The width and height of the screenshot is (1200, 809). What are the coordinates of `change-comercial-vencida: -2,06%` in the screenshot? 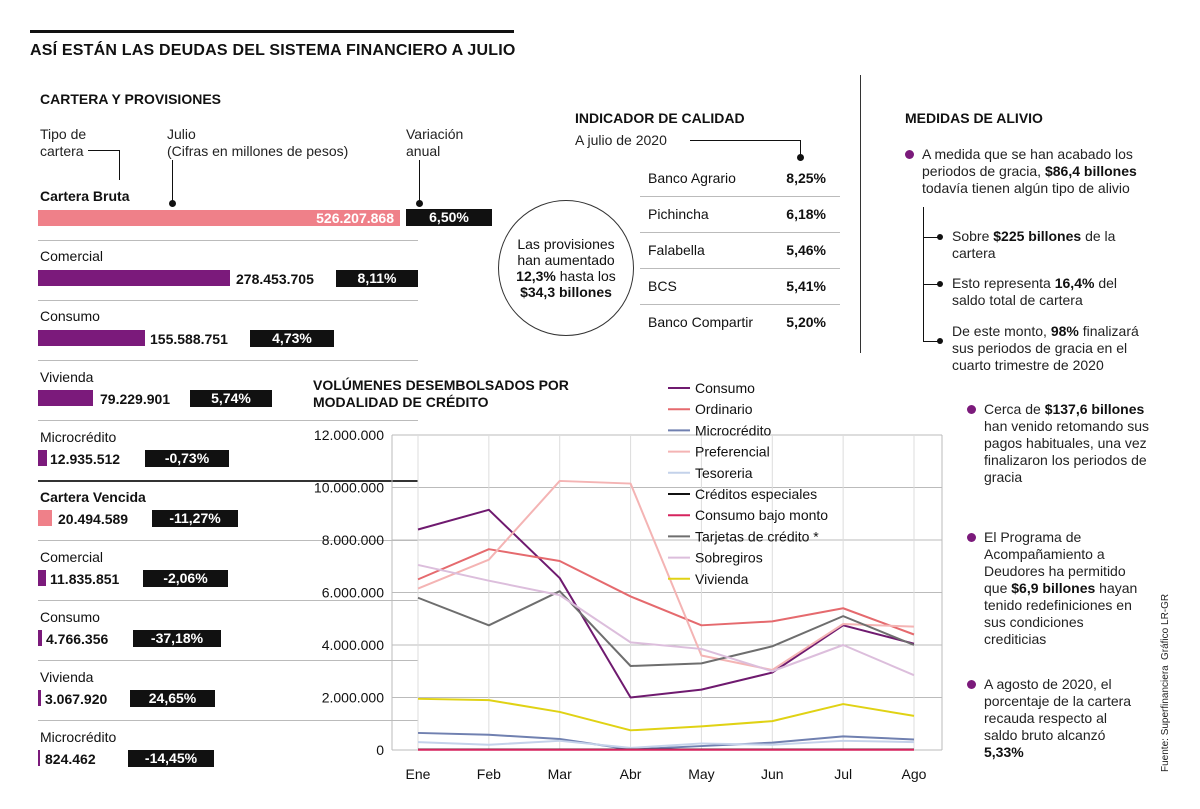 It's located at (185, 578).